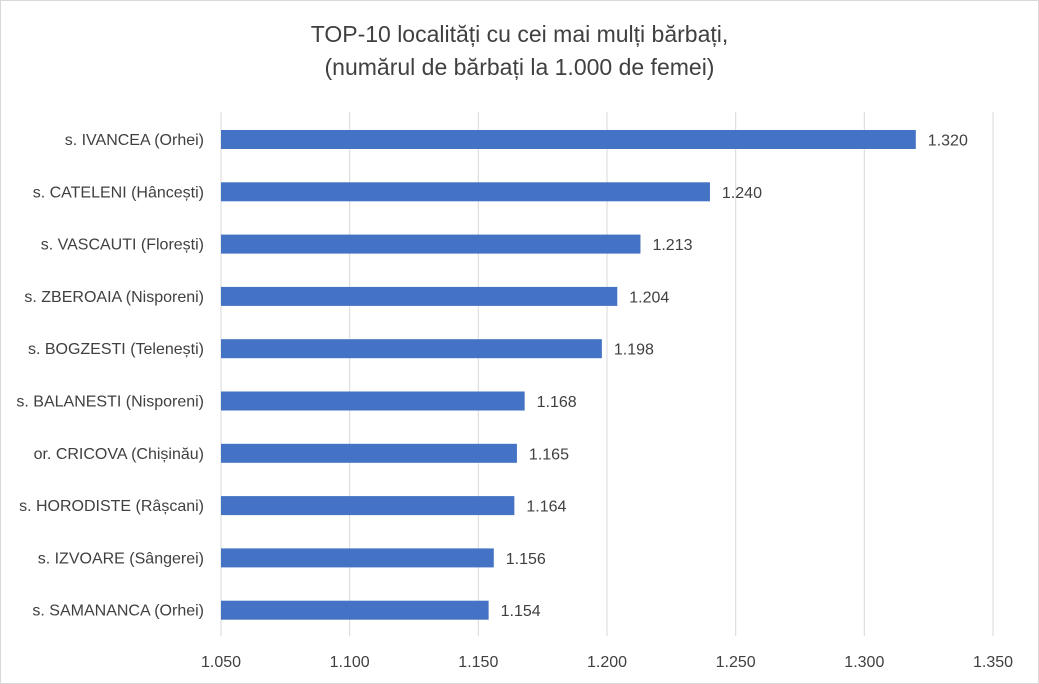 The height and width of the screenshot is (684, 1039). What do you see at coordinates (672, 245) in the screenshot?
I see `data-label: 1.213` at bounding box center [672, 245].